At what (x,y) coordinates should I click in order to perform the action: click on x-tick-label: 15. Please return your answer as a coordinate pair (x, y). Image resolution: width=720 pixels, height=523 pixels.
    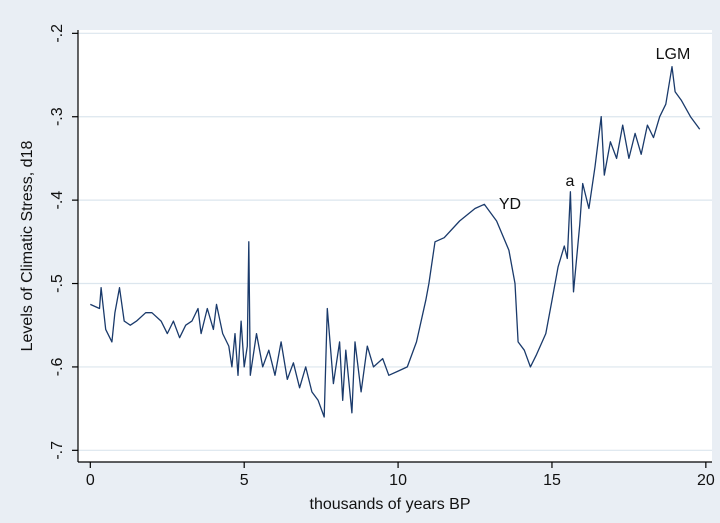
    Looking at the image, I should click on (552, 480).